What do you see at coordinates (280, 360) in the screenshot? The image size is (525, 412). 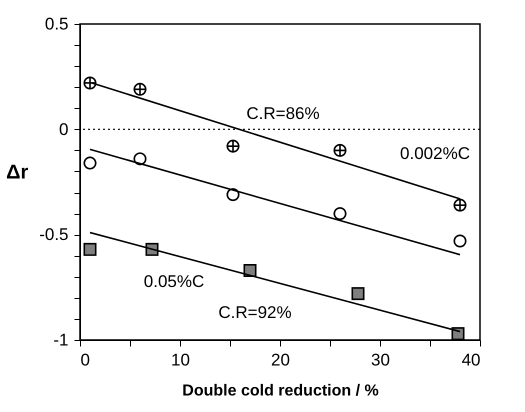 I see `x-tick-label: 20` at bounding box center [280, 360].